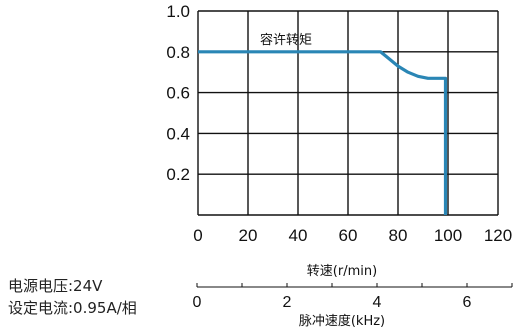  I want to click on pulse-tick-label: 6, so click(467, 302).